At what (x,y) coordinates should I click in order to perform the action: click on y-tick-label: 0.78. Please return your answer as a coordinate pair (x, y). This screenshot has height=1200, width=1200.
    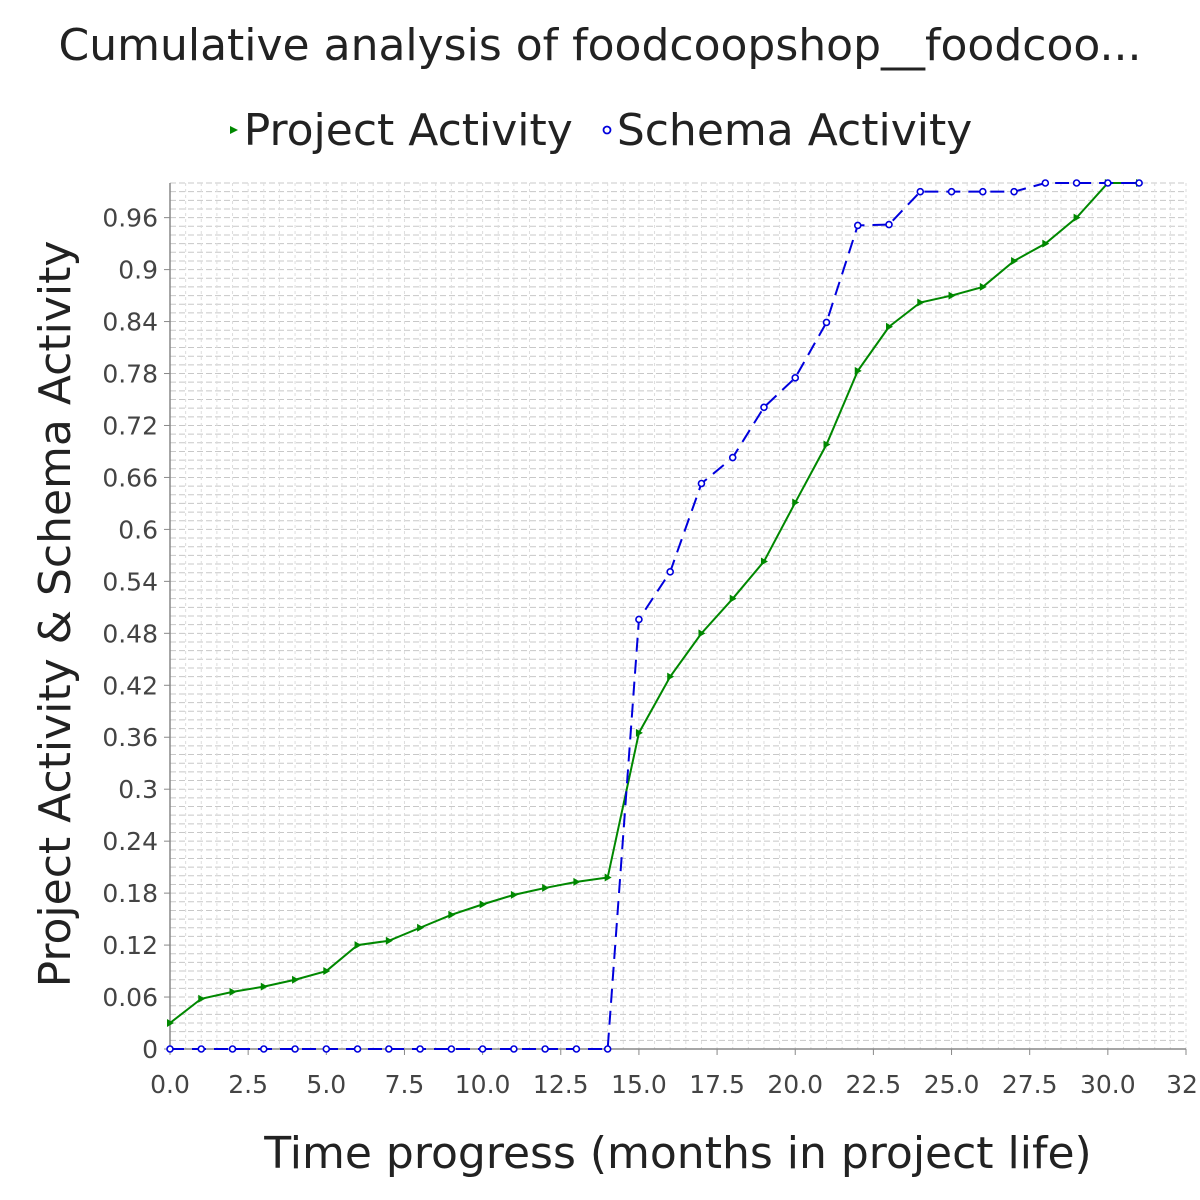
    Looking at the image, I should click on (130, 374).